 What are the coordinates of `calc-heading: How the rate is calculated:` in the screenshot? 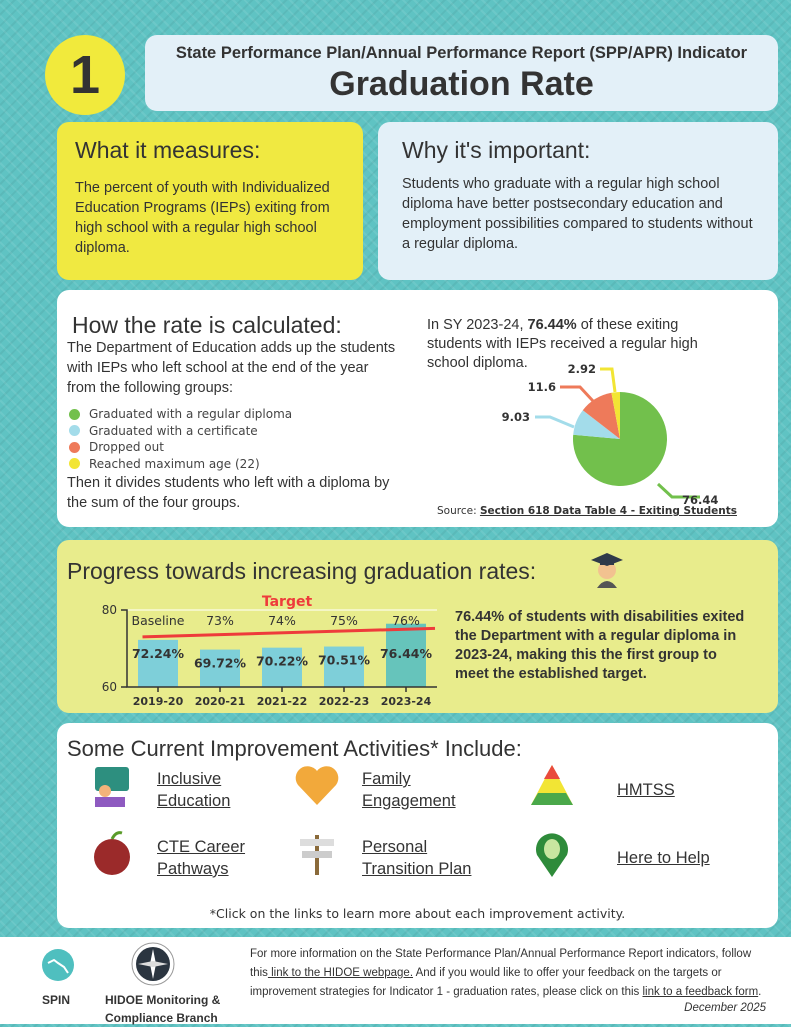 It's located at (207, 325).